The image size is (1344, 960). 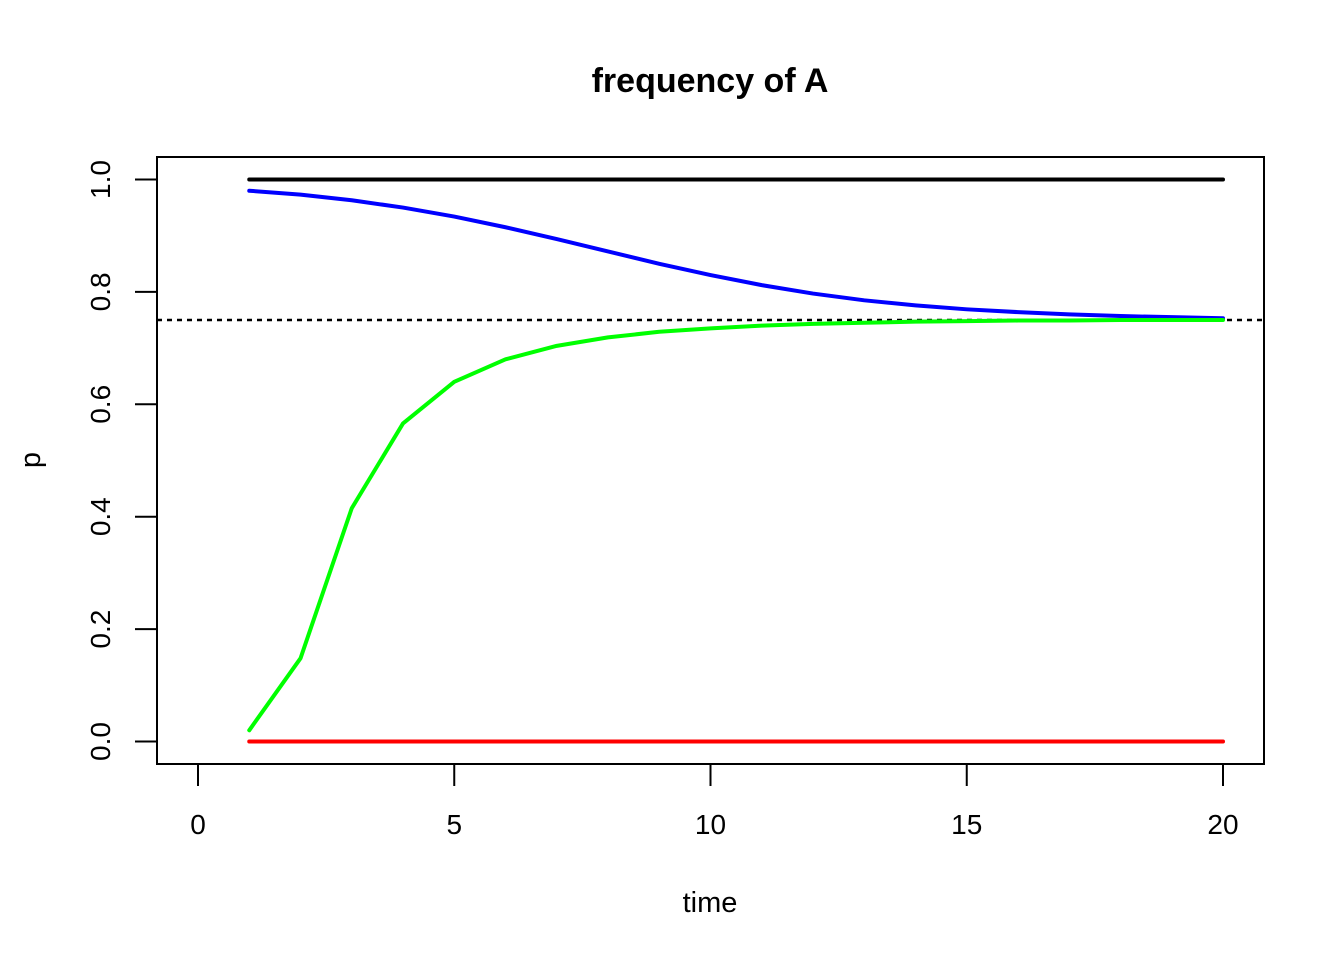 I want to click on x-tick-label: 10, so click(x=710, y=824).